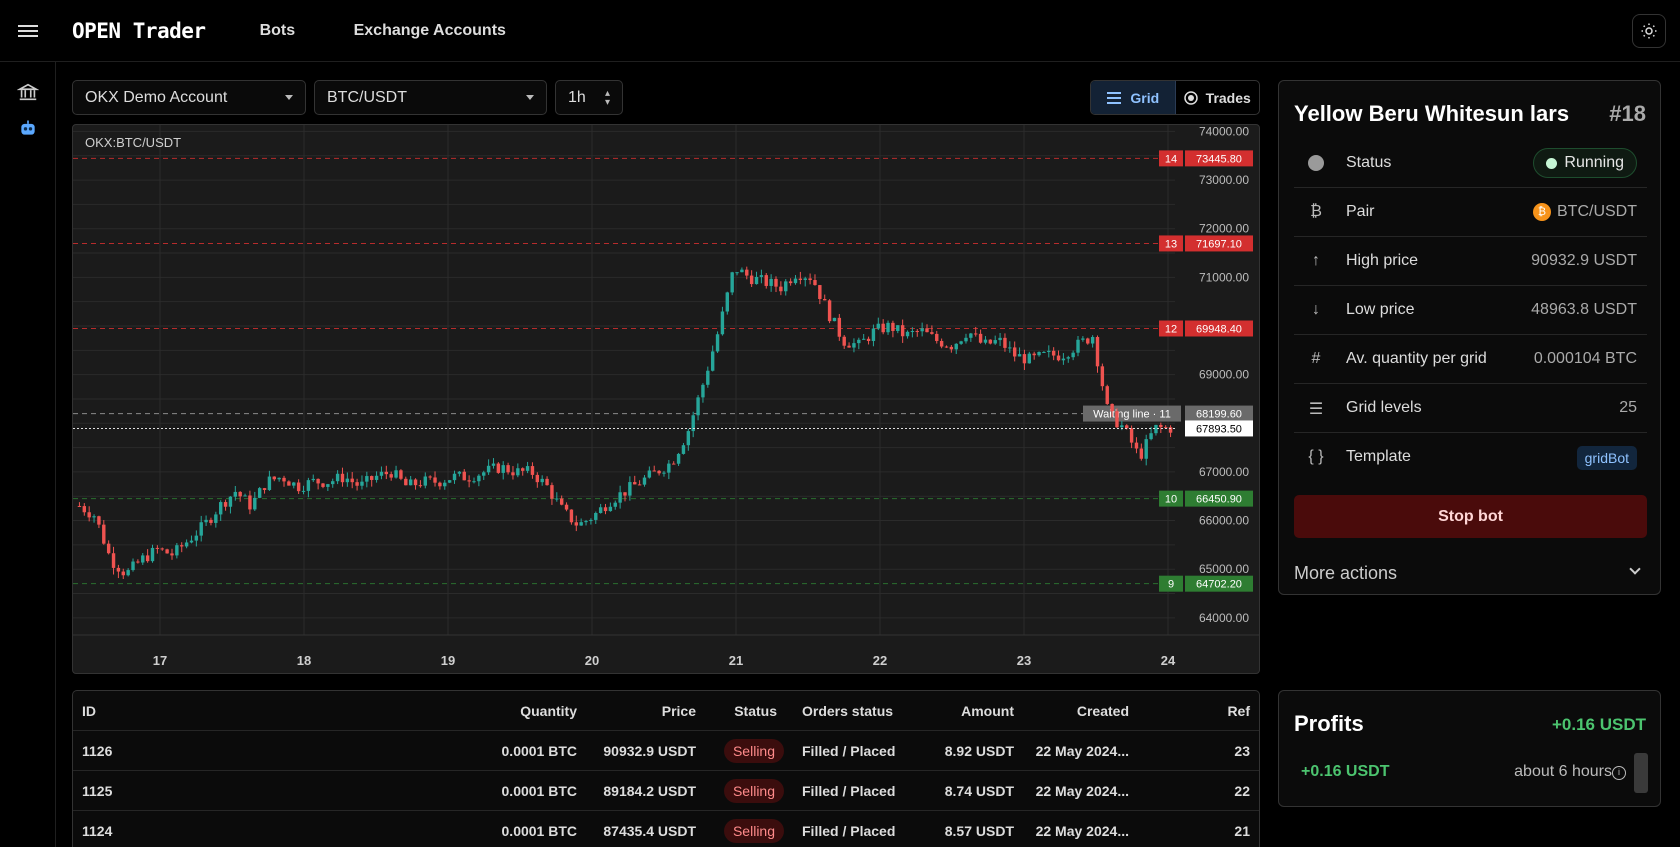 The image size is (1680, 847). I want to click on low-price-row: ↓ Low price 48963.8 USDT, so click(1470, 310).